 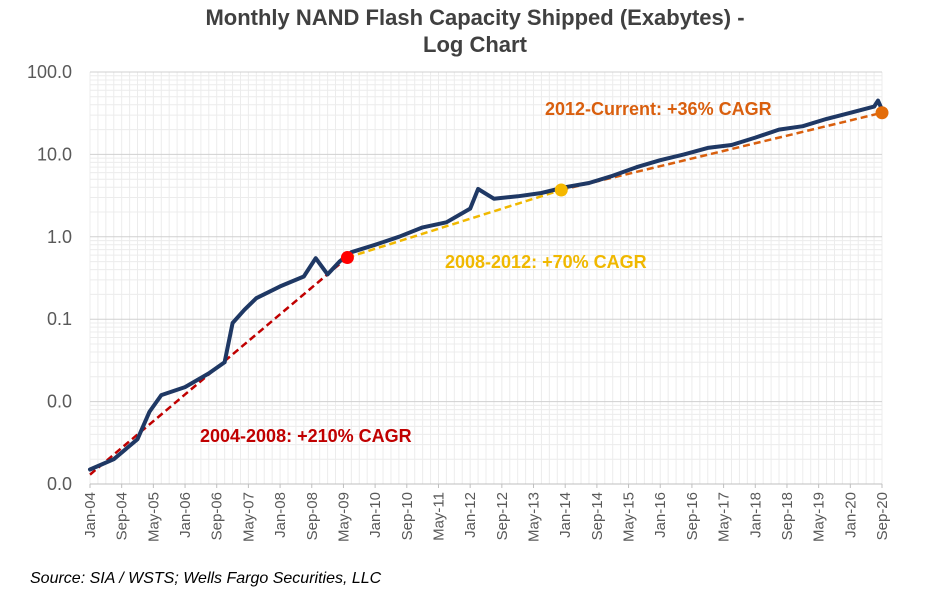 What do you see at coordinates (819, 517) in the screenshot?
I see `x-tick-label: May-19` at bounding box center [819, 517].